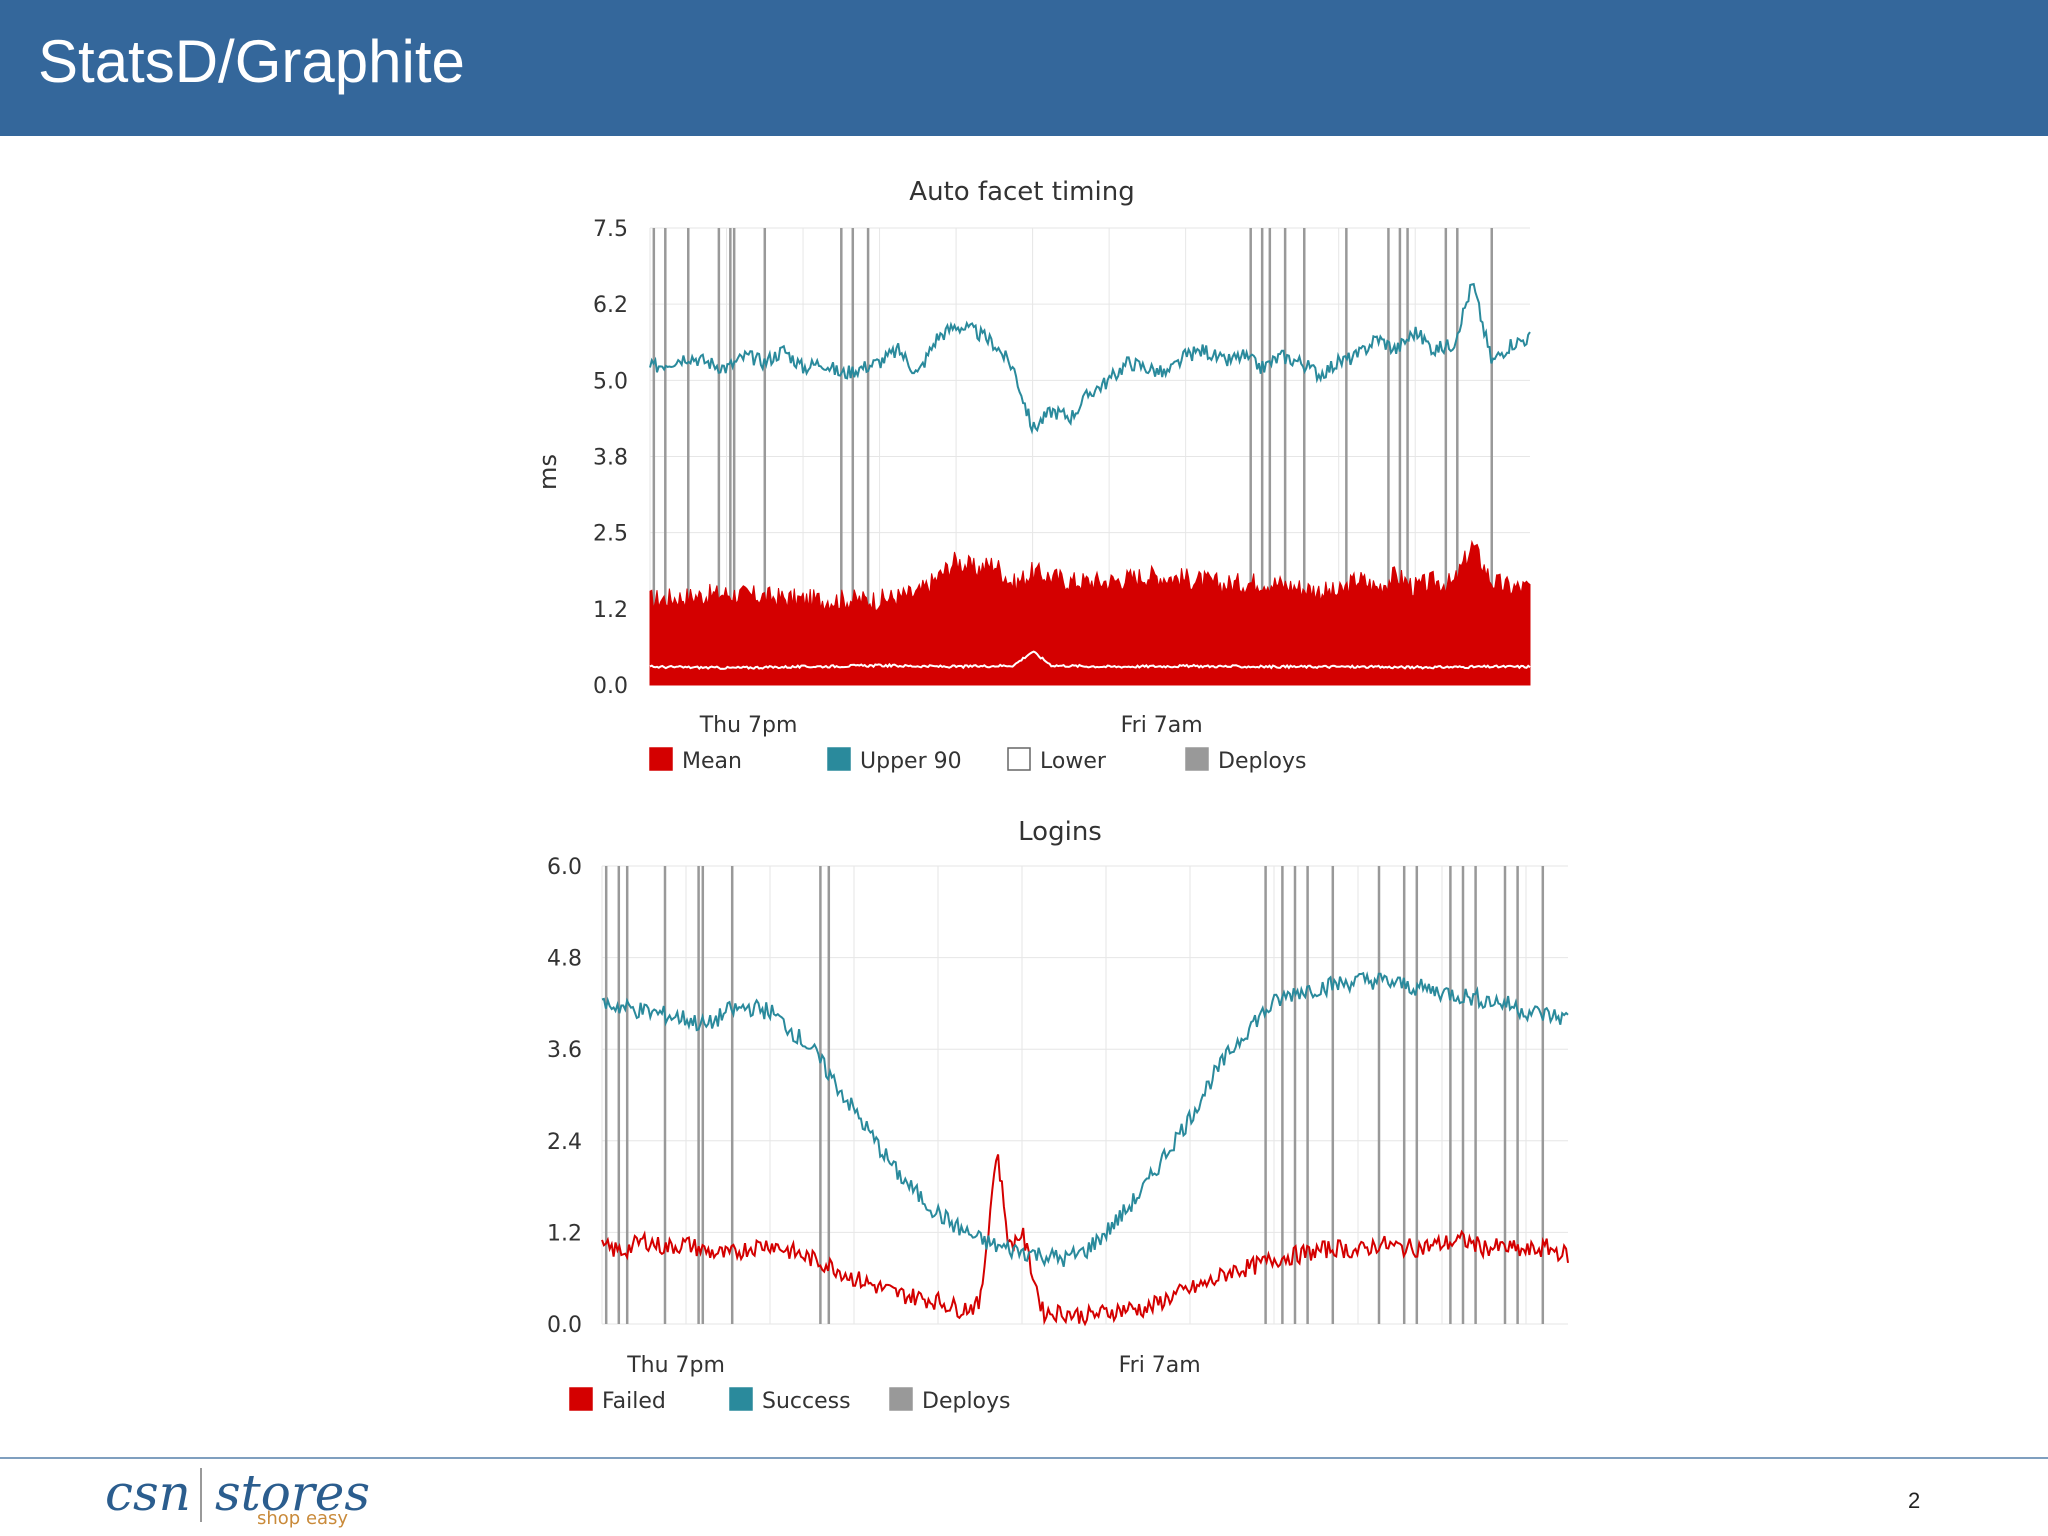  I want to click on y-tick-label: 3.8, so click(610, 458).